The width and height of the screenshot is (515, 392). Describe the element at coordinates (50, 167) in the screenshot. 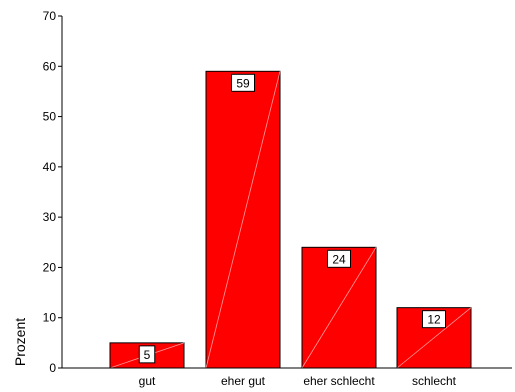

I see `y-tick-label: 40` at that location.